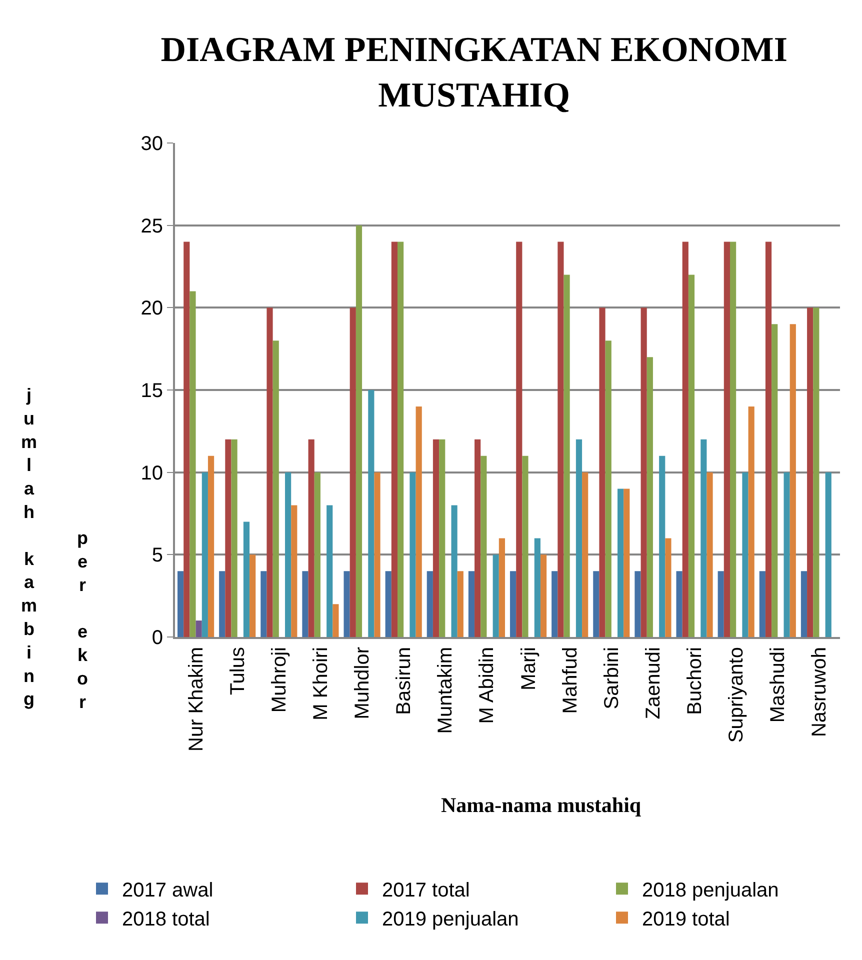 This screenshot has width=862, height=960. I want to click on x-tick-label: Mashudi, so click(778, 685).